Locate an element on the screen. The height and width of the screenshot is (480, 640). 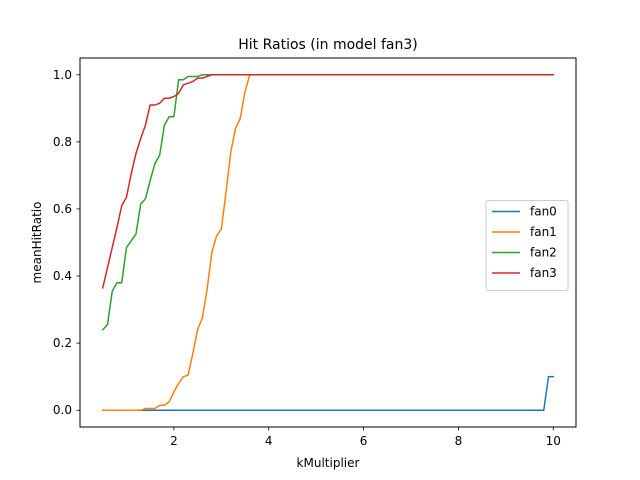
chart-title: Hit Ratios (in model fan3) is located at coordinates (328, 45).